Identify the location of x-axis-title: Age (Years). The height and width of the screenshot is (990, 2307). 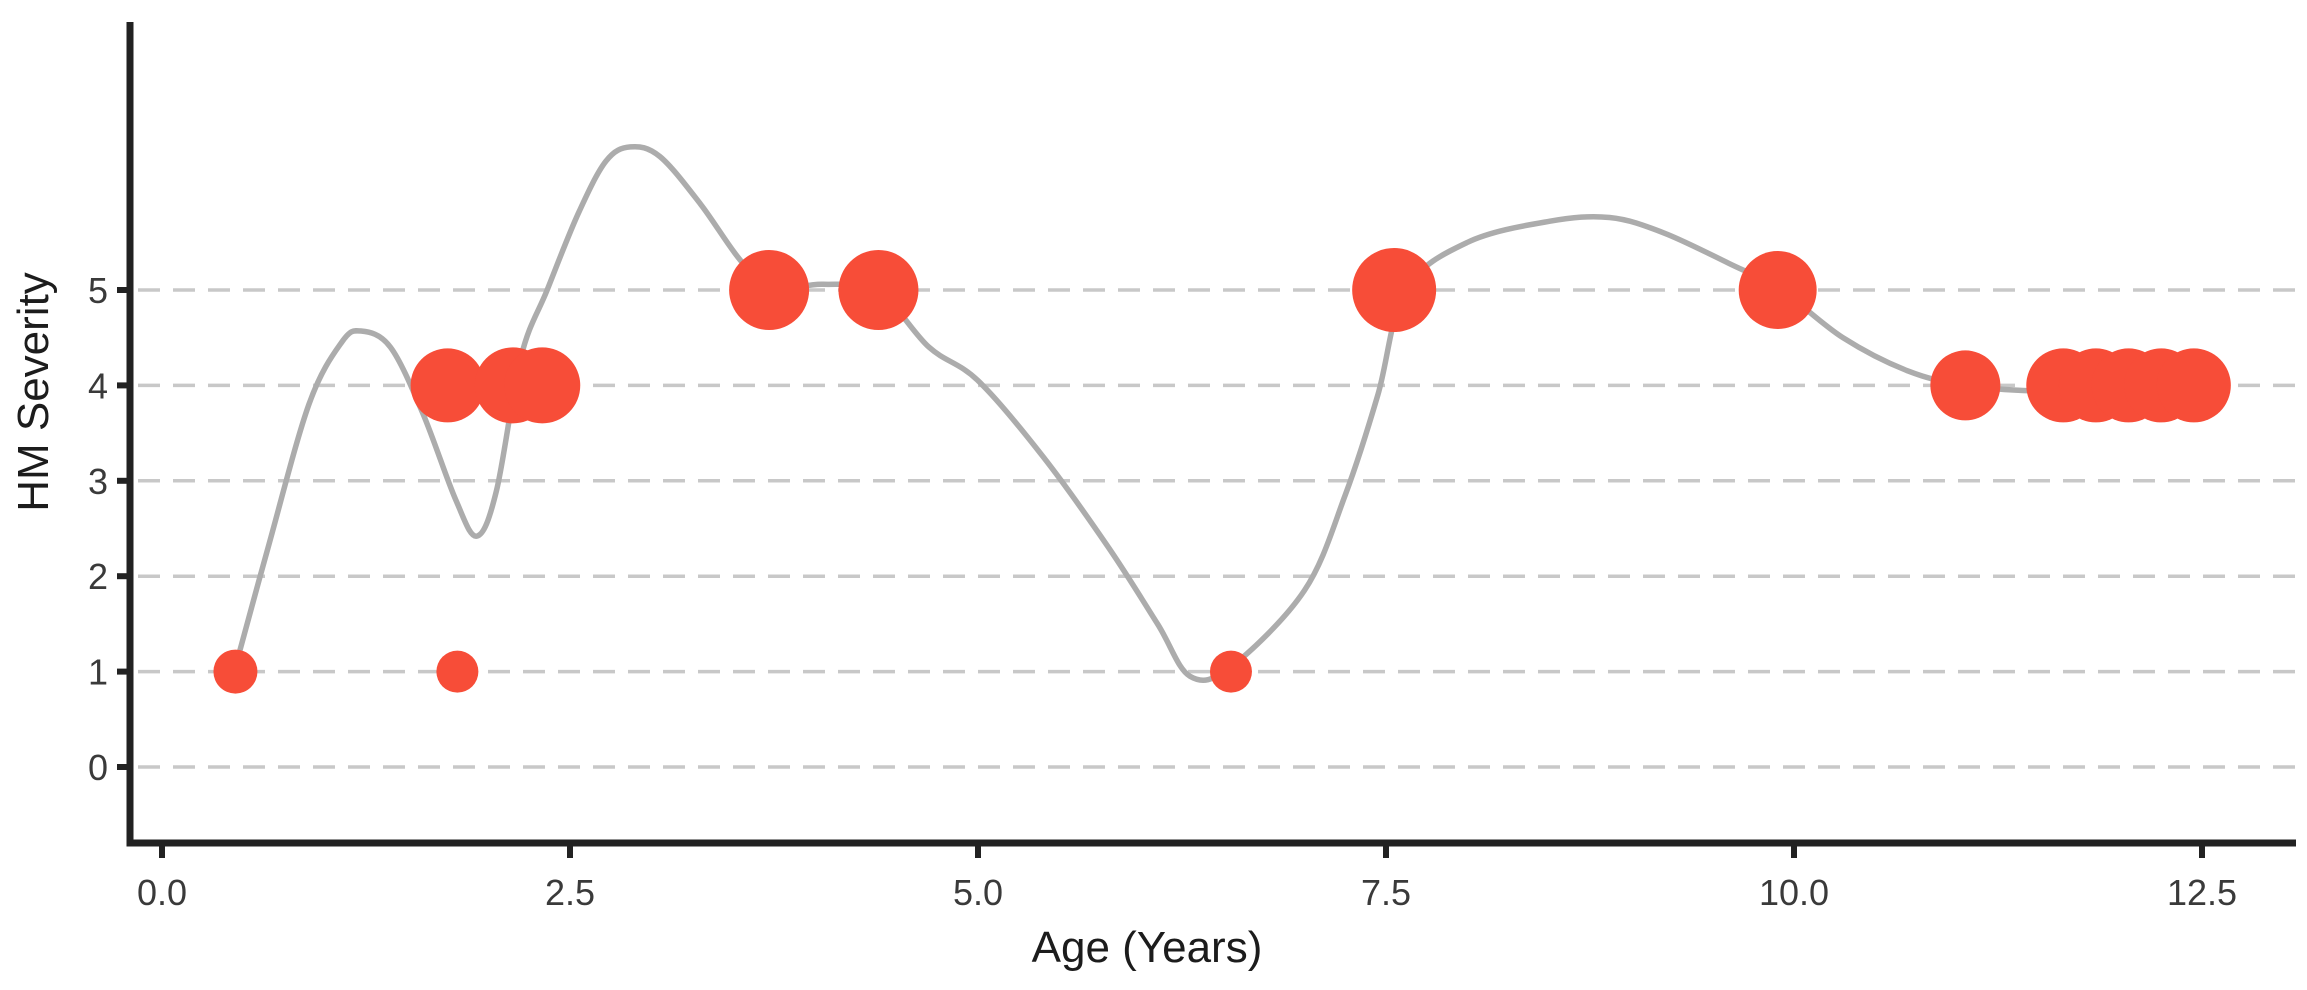
(1147, 947).